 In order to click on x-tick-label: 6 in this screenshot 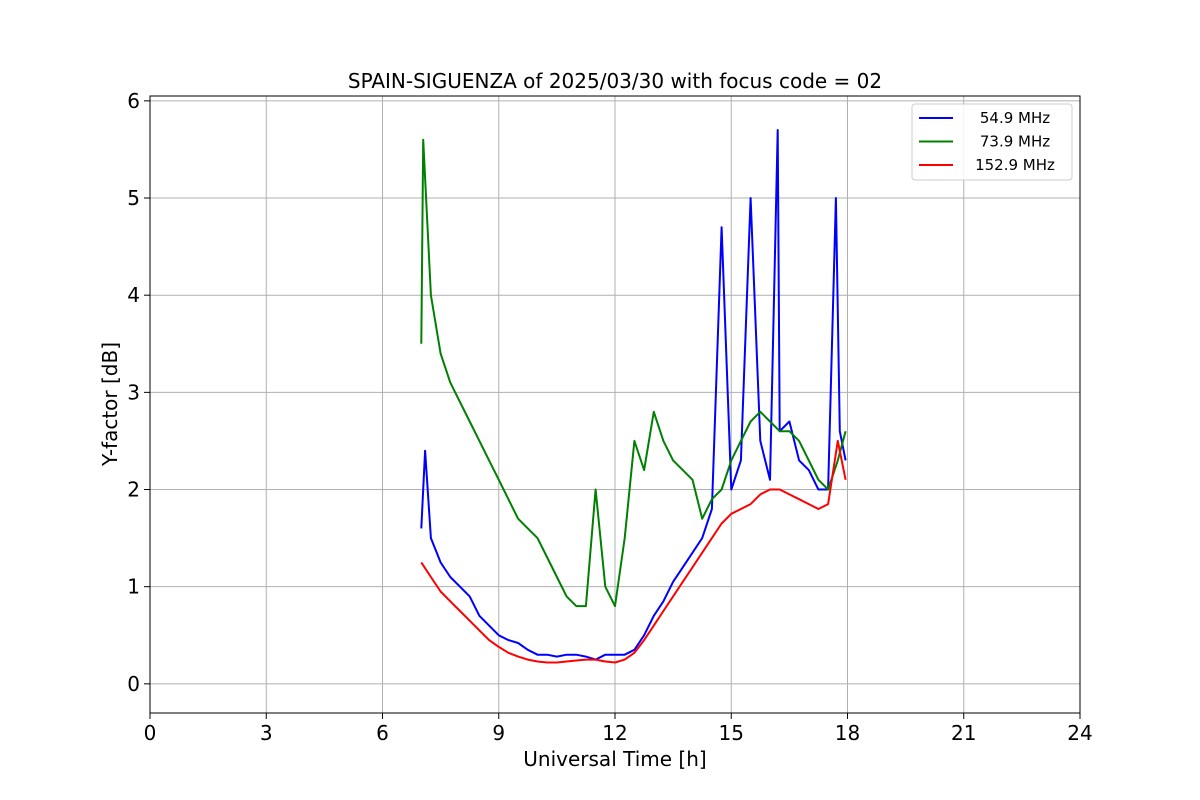, I will do `click(382, 733)`.